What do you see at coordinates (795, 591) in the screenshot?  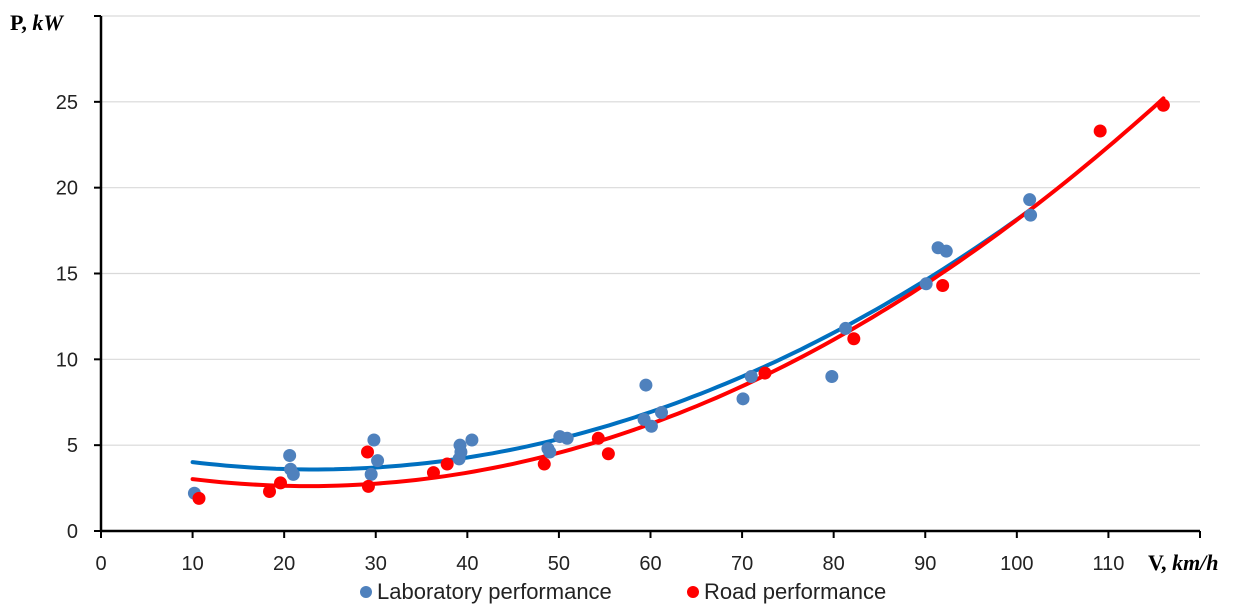 I see `legend-label-road: Road performance` at bounding box center [795, 591].